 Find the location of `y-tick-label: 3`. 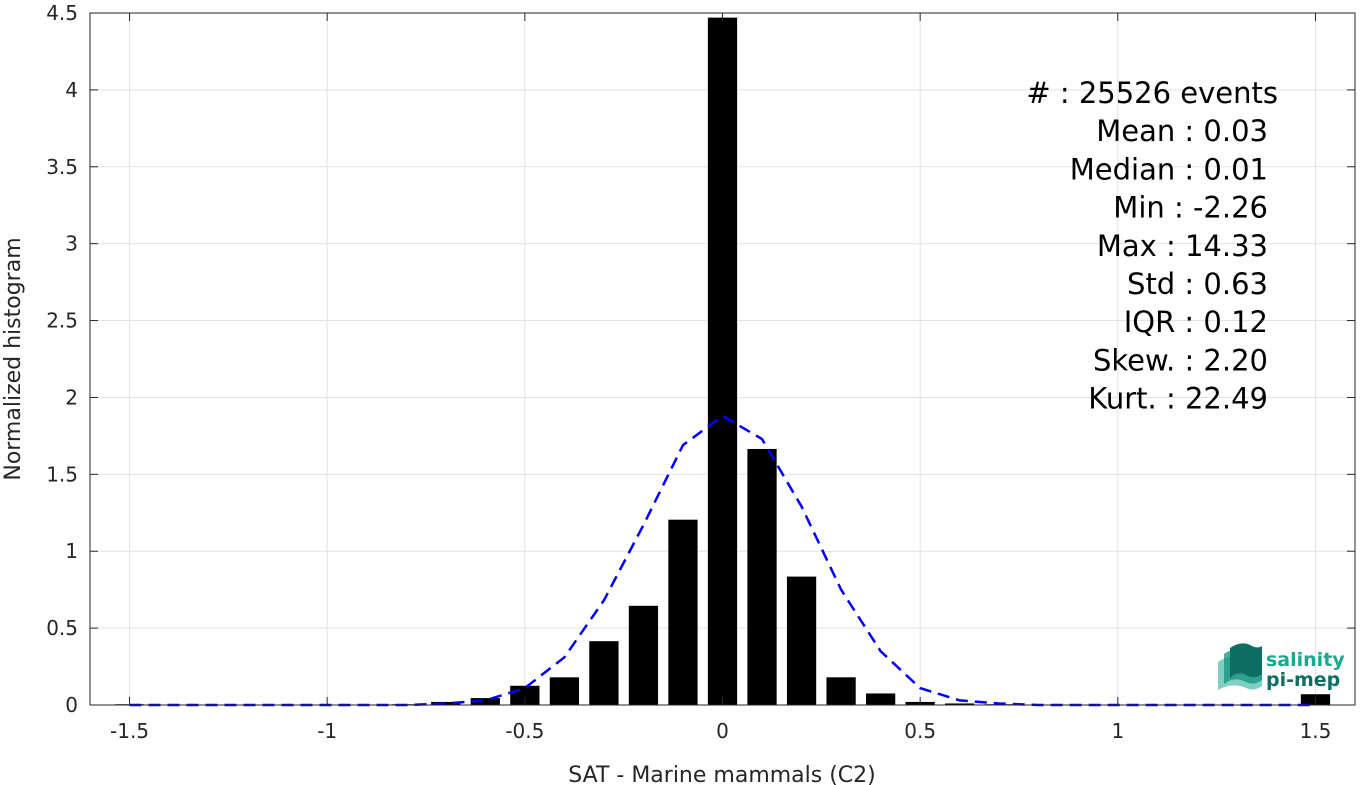

y-tick-label: 3 is located at coordinates (71, 244).